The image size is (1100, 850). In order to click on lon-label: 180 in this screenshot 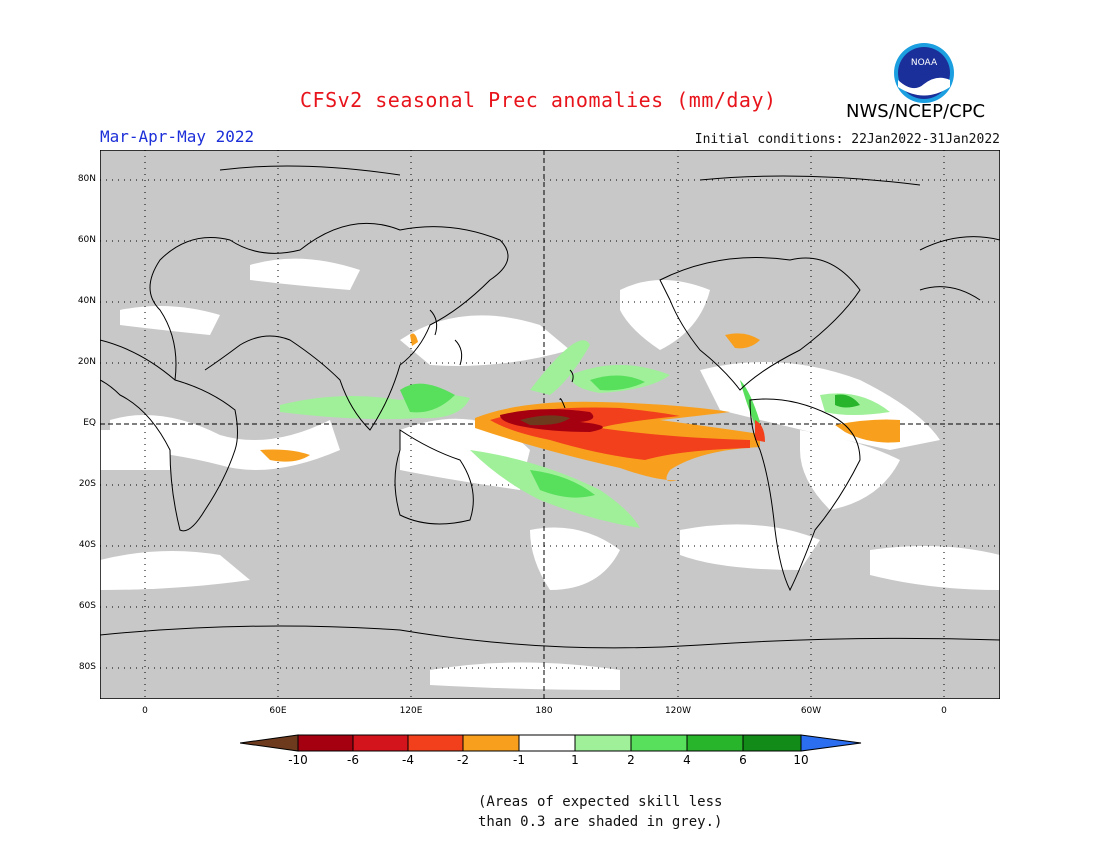, I will do `click(544, 711)`.